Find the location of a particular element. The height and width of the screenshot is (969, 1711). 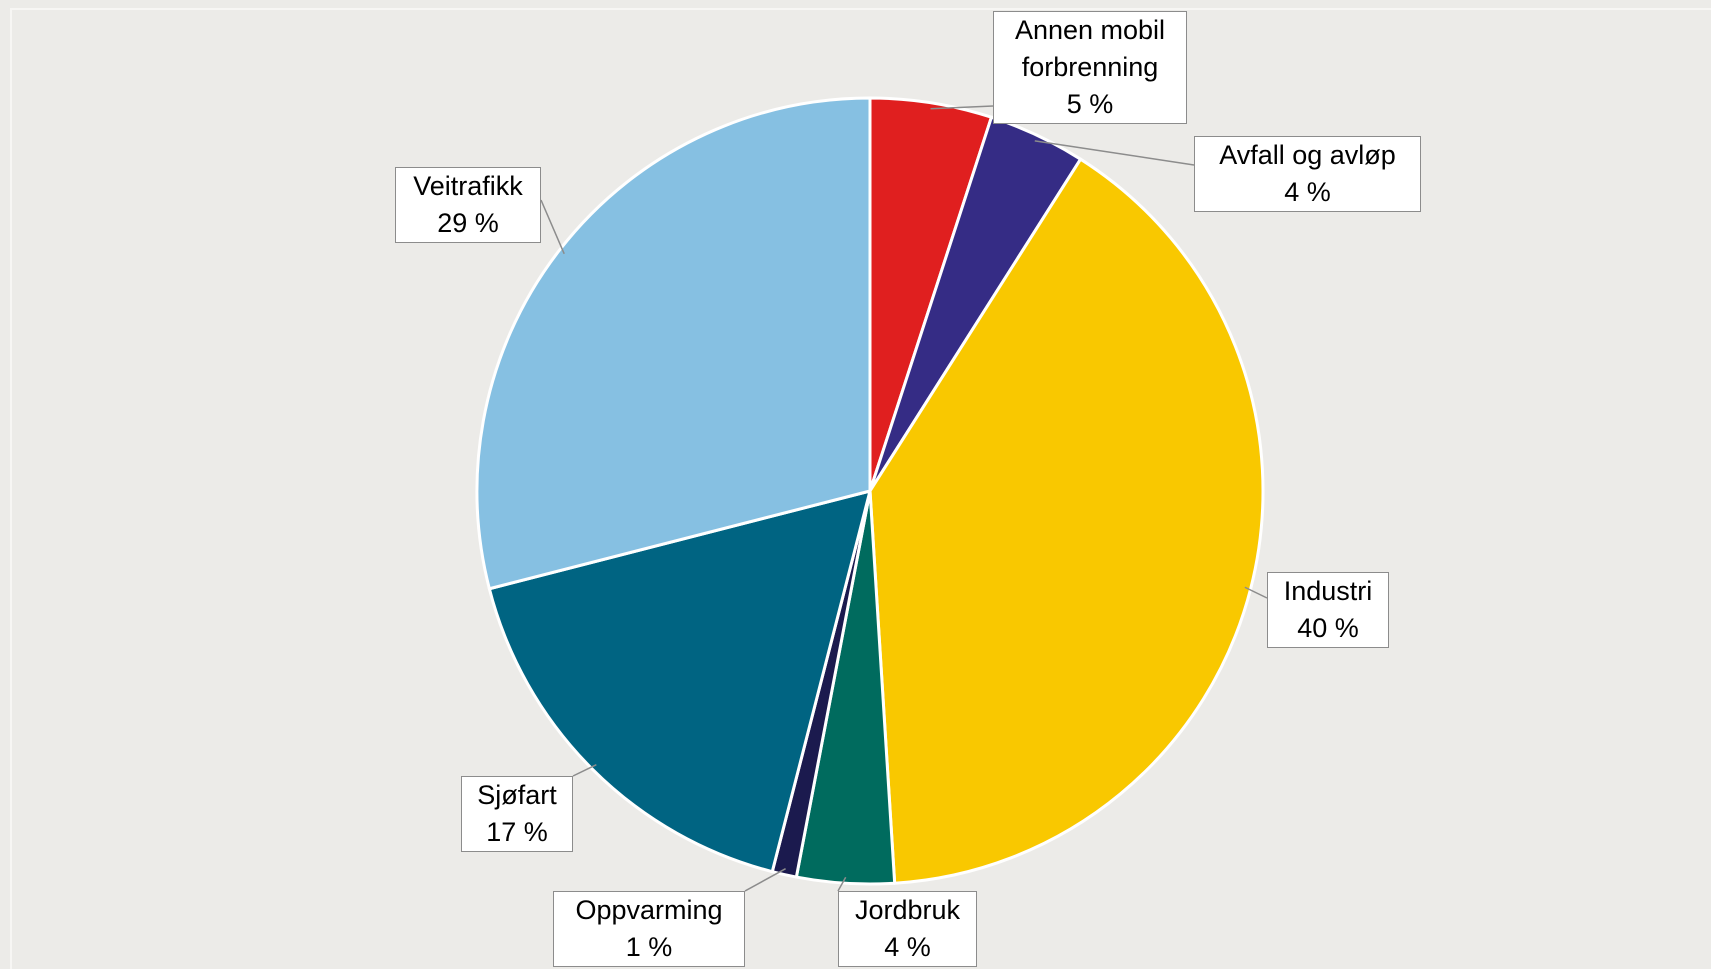

data-label: Sjøfart 17 % is located at coordinates (517, 814).